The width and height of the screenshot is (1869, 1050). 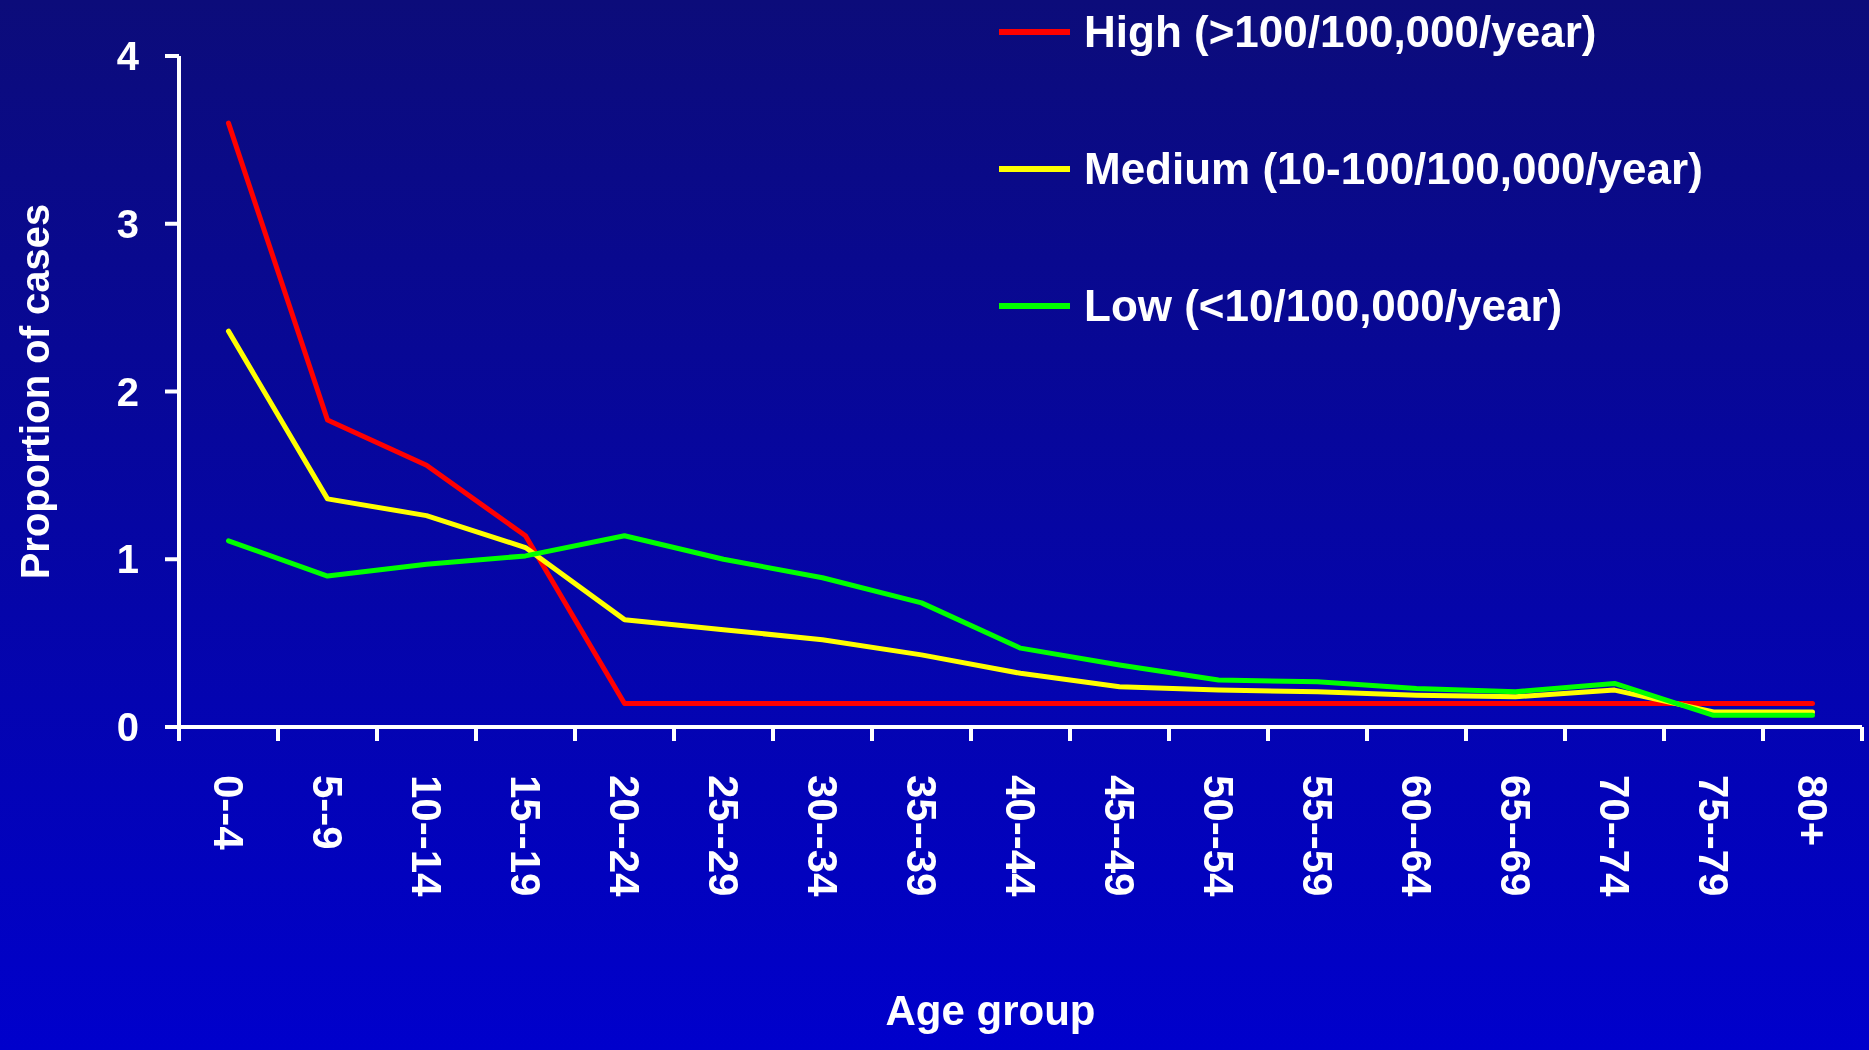 I want to click on x-tick-label: 45--49, so click(x=1119, y=836).